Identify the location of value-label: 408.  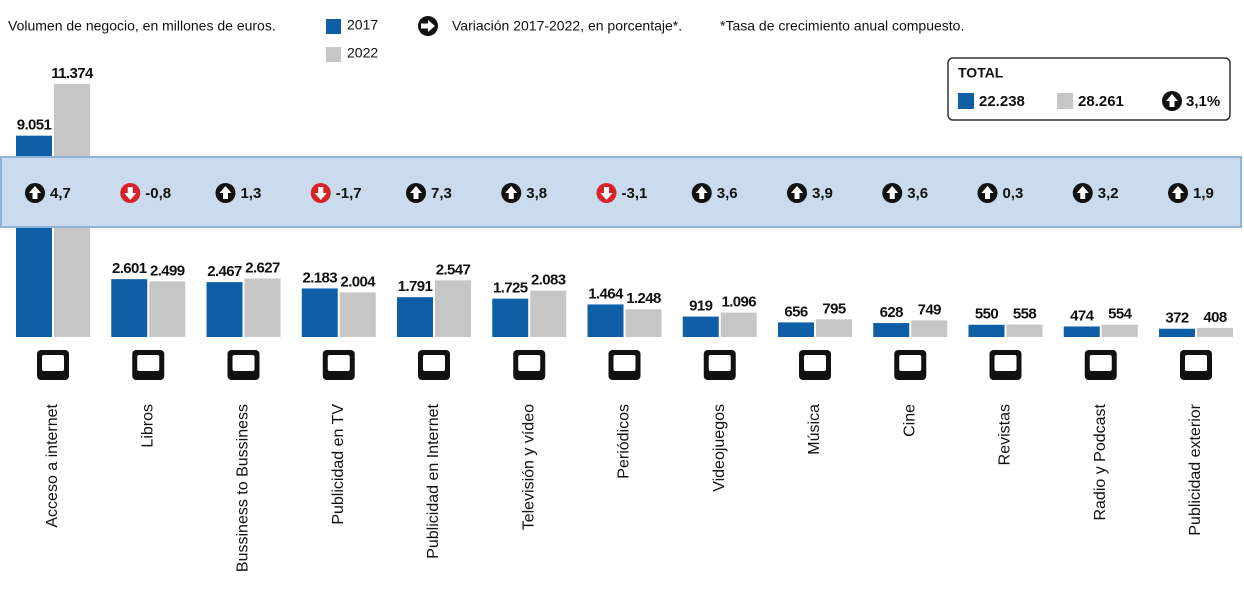
(1214, 317).